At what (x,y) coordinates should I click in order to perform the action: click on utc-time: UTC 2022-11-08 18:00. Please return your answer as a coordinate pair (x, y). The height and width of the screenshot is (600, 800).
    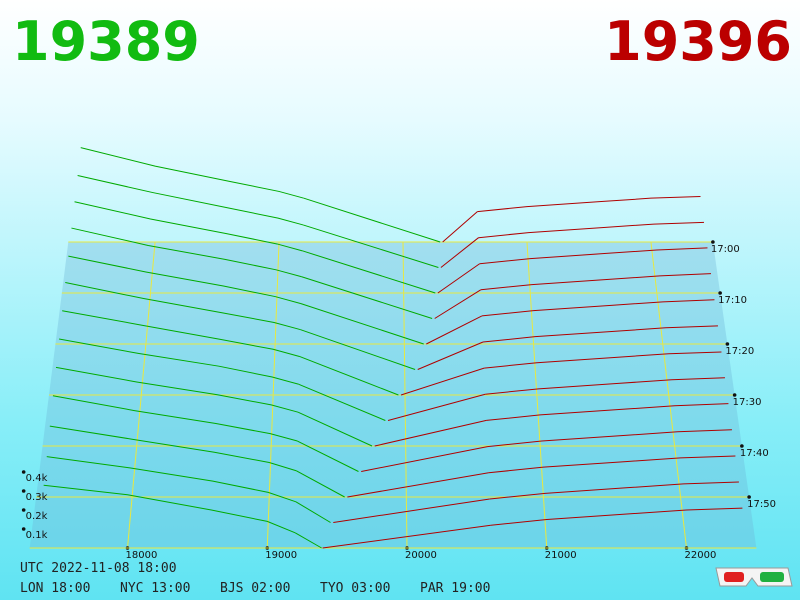
    Looking at the image, I should click on (98, 568).